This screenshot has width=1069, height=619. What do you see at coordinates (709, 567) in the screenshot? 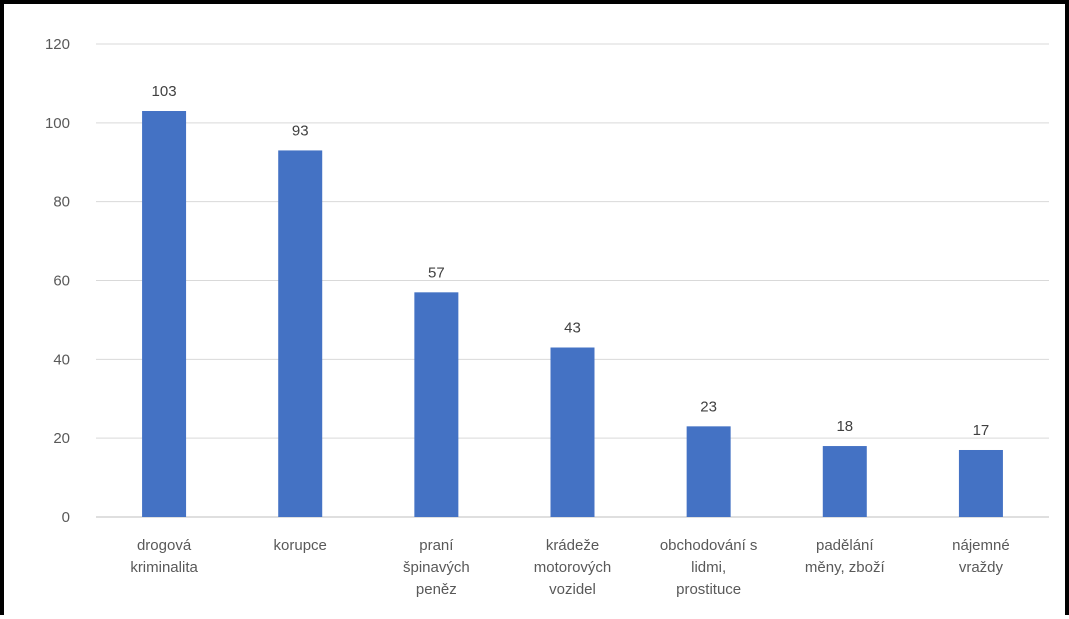
I see `category-label: obchodování s lidmi, prostituce` at bounding box center [709, 567].